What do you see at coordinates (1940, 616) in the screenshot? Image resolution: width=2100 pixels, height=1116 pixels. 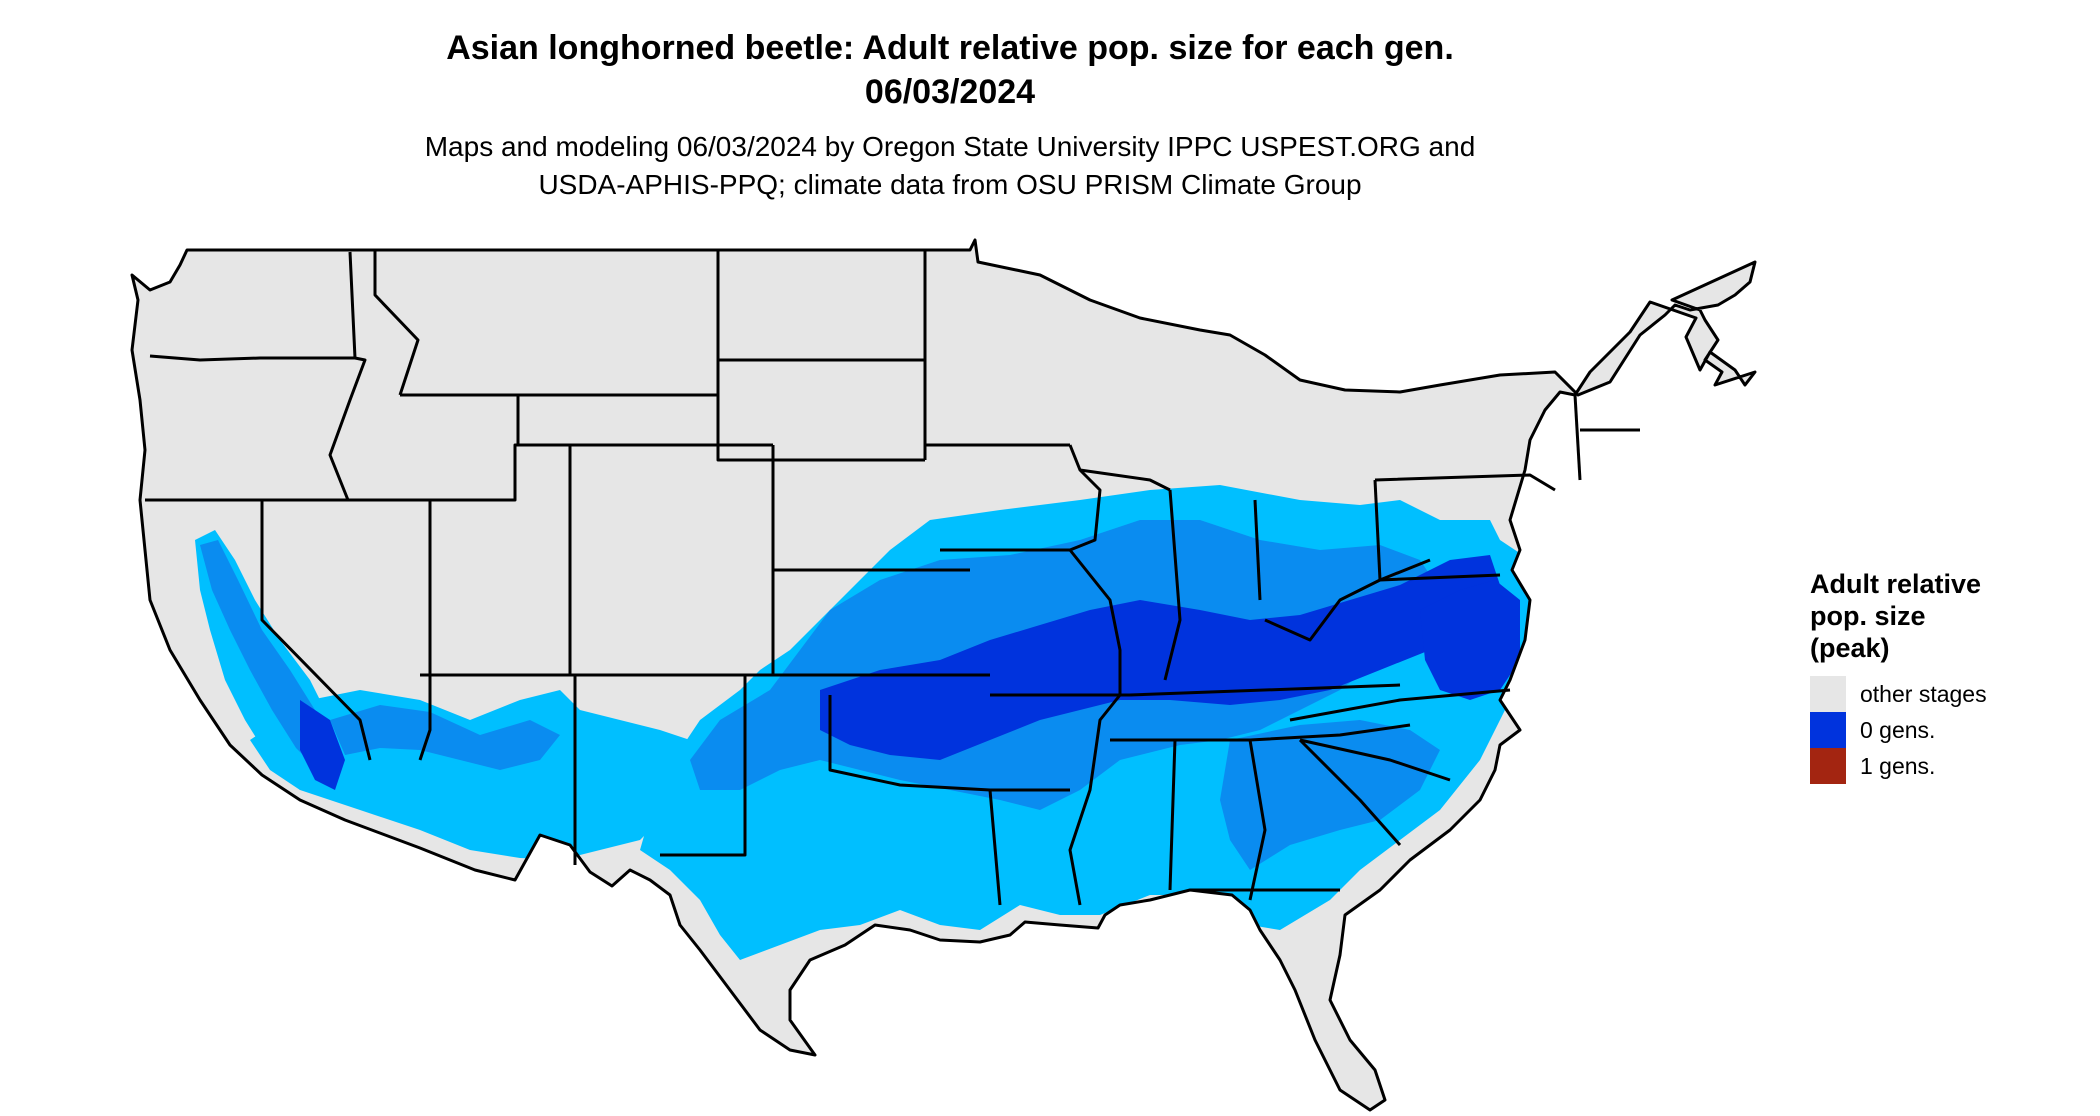 I see `legend-title: Adult relative pop. size (peak)` at bounding box center [1940, 616].